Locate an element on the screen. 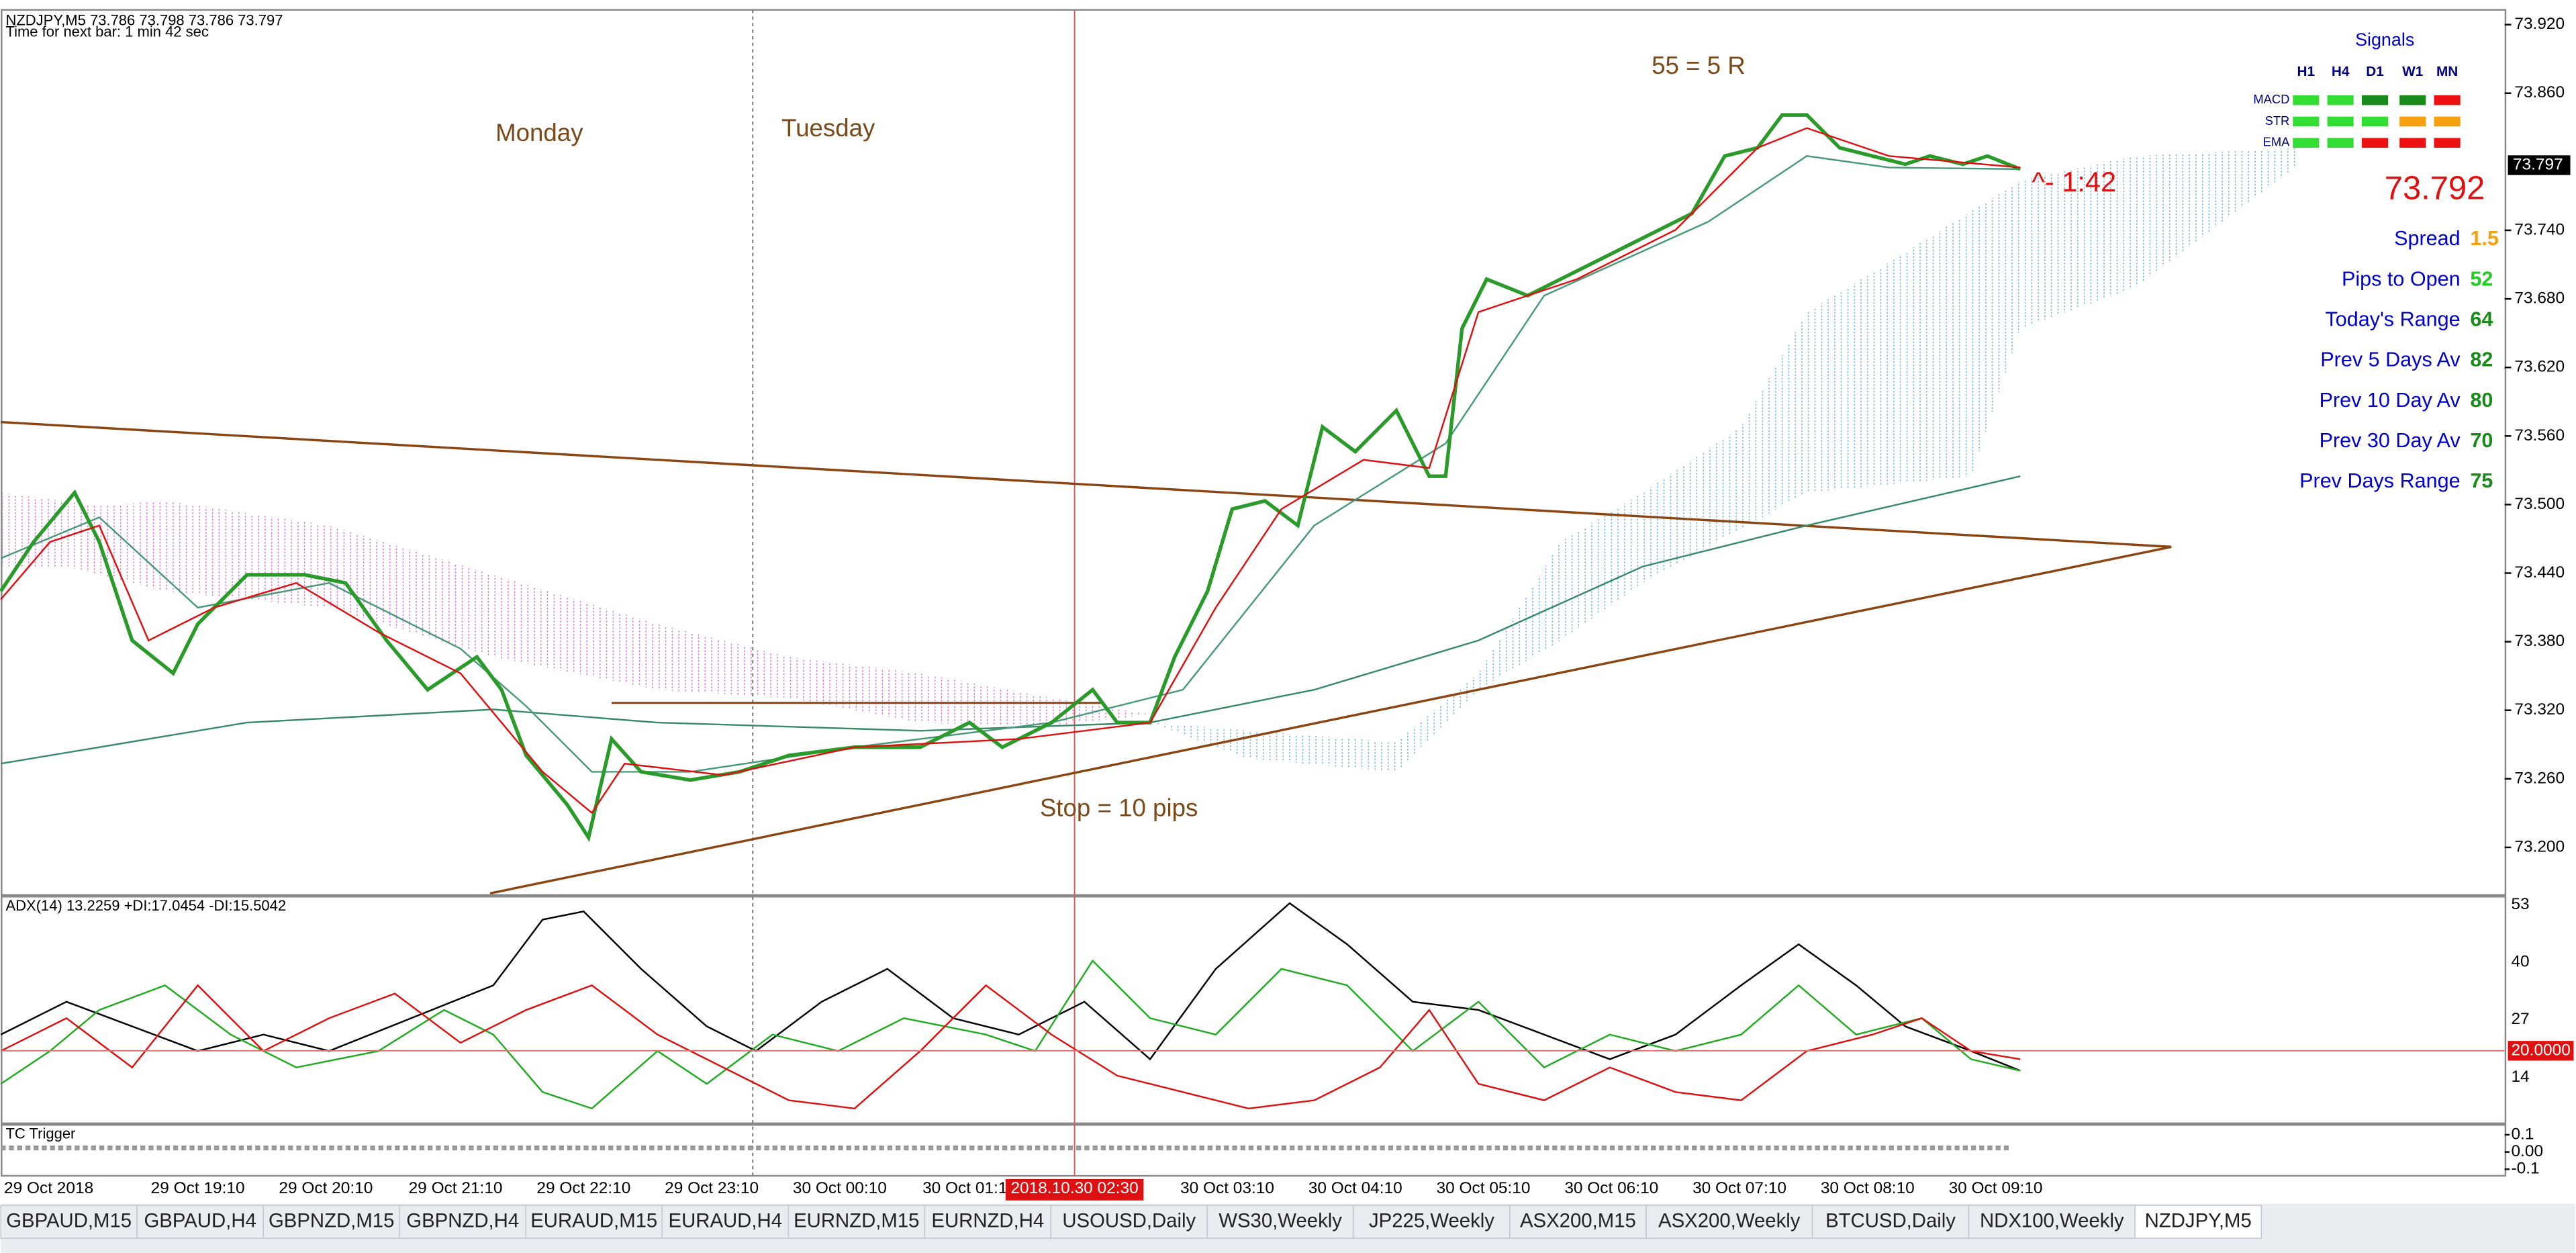  info-value: 70 is located at coordinates (2481, 440).